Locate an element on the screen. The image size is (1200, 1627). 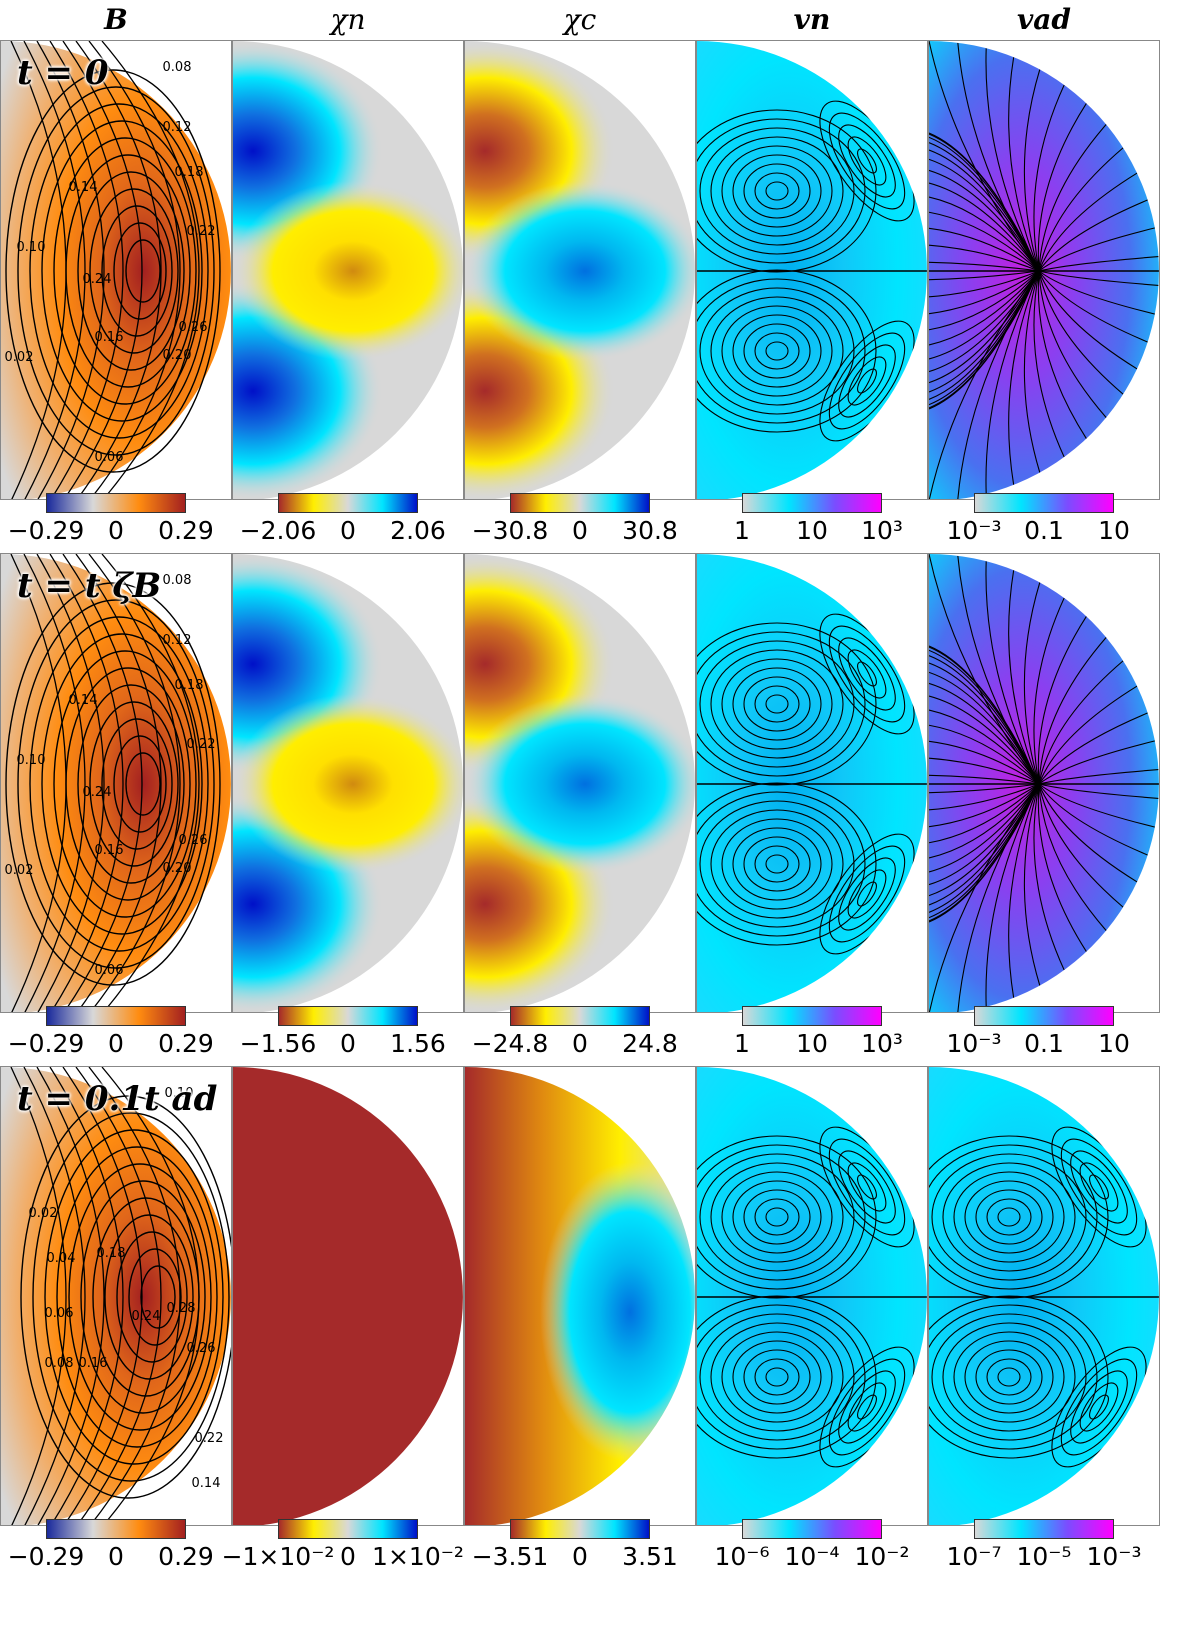
header-chi-n: χn is located at coordinates (348, 19).